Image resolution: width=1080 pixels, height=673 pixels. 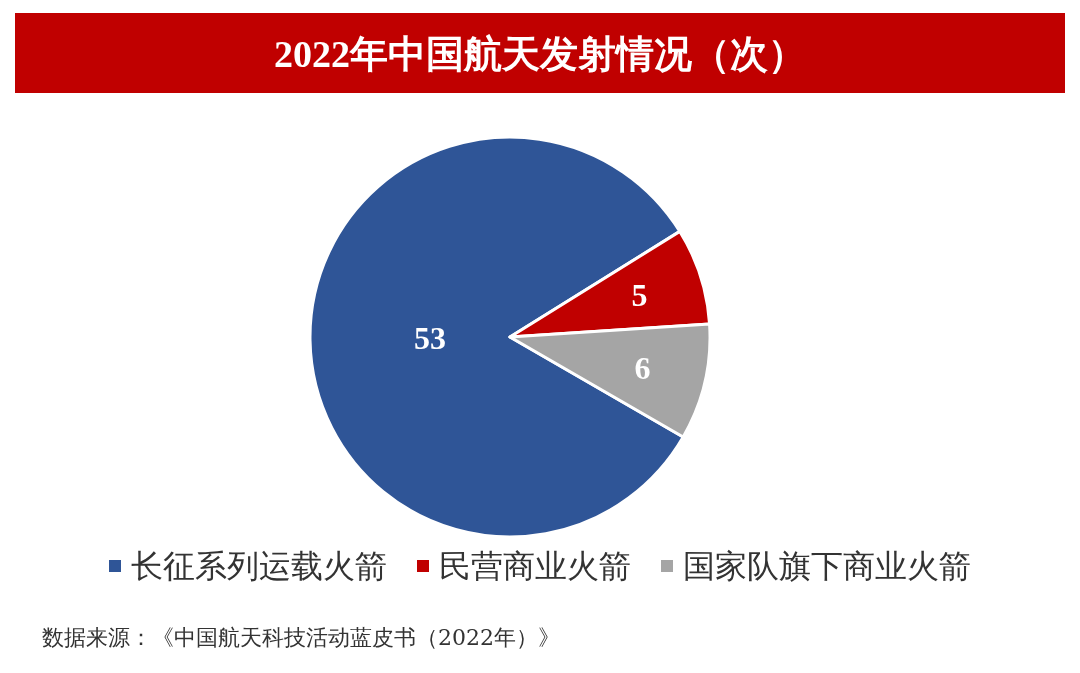 I want to click on data-label: 5, so click(x=639, y=295).